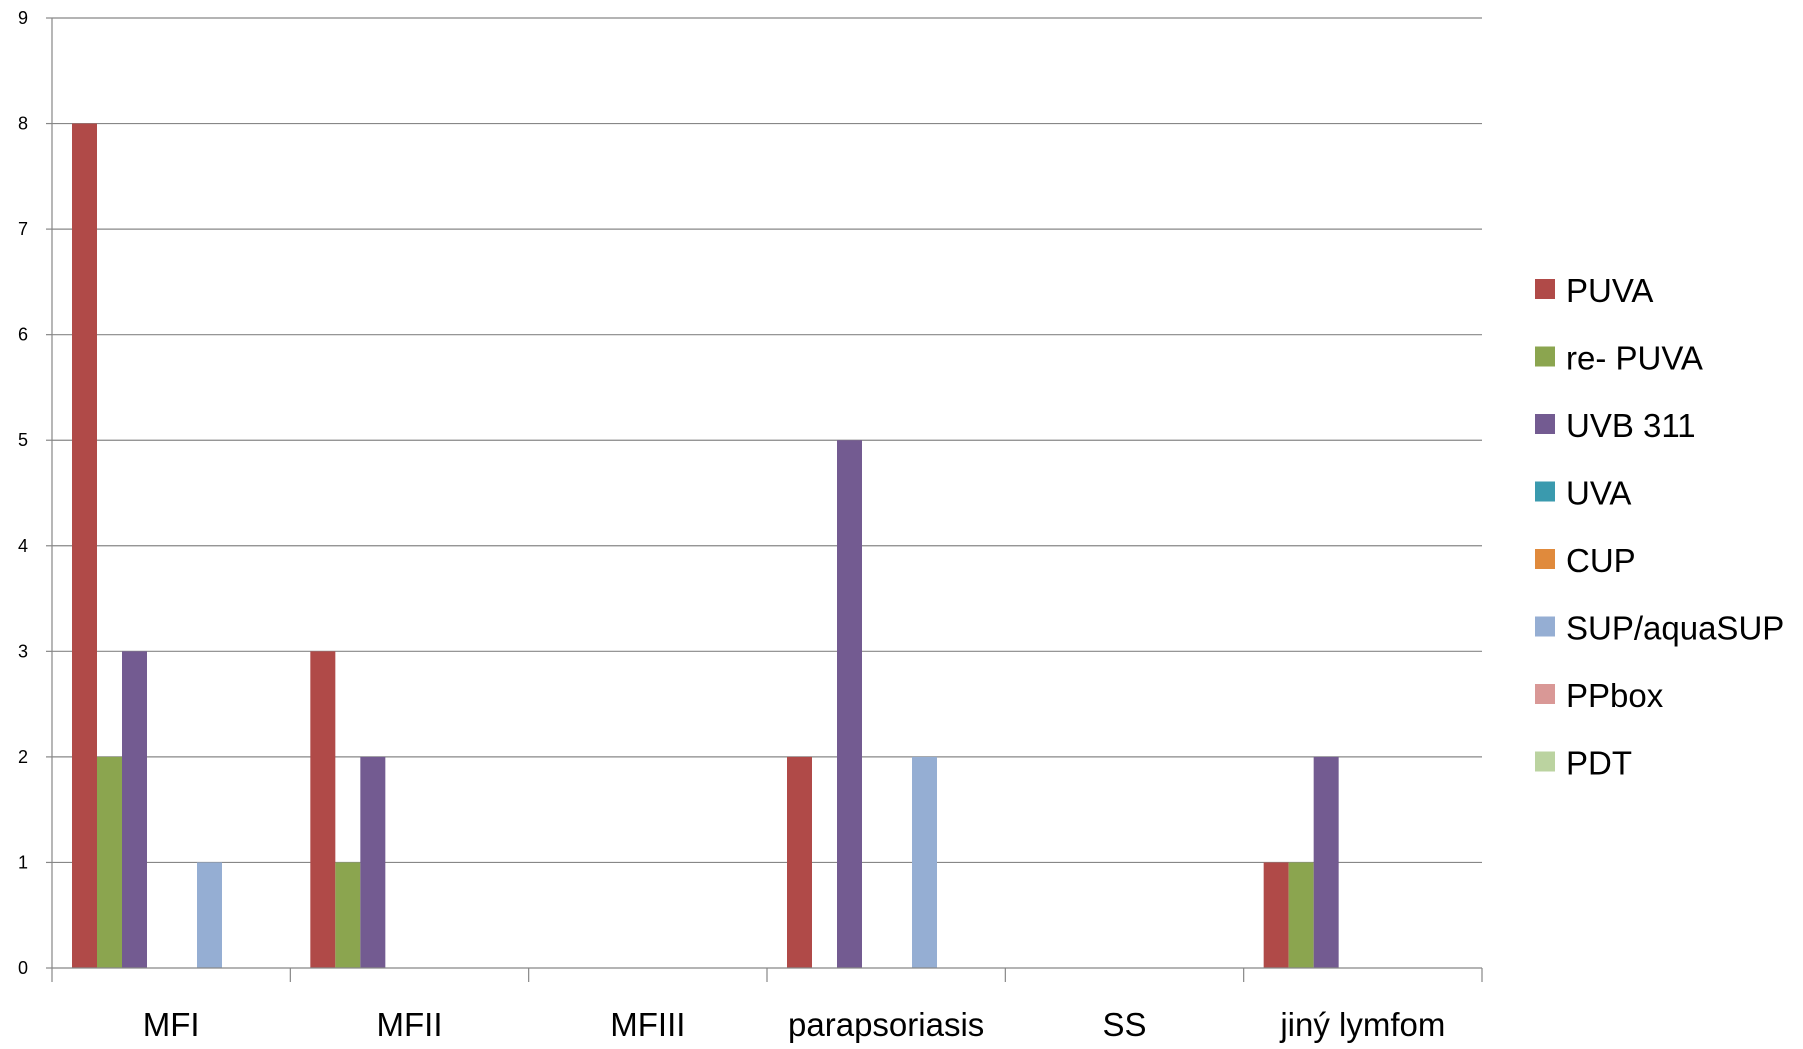  I want to click on y-tick-label: 7, so click(23, 229).